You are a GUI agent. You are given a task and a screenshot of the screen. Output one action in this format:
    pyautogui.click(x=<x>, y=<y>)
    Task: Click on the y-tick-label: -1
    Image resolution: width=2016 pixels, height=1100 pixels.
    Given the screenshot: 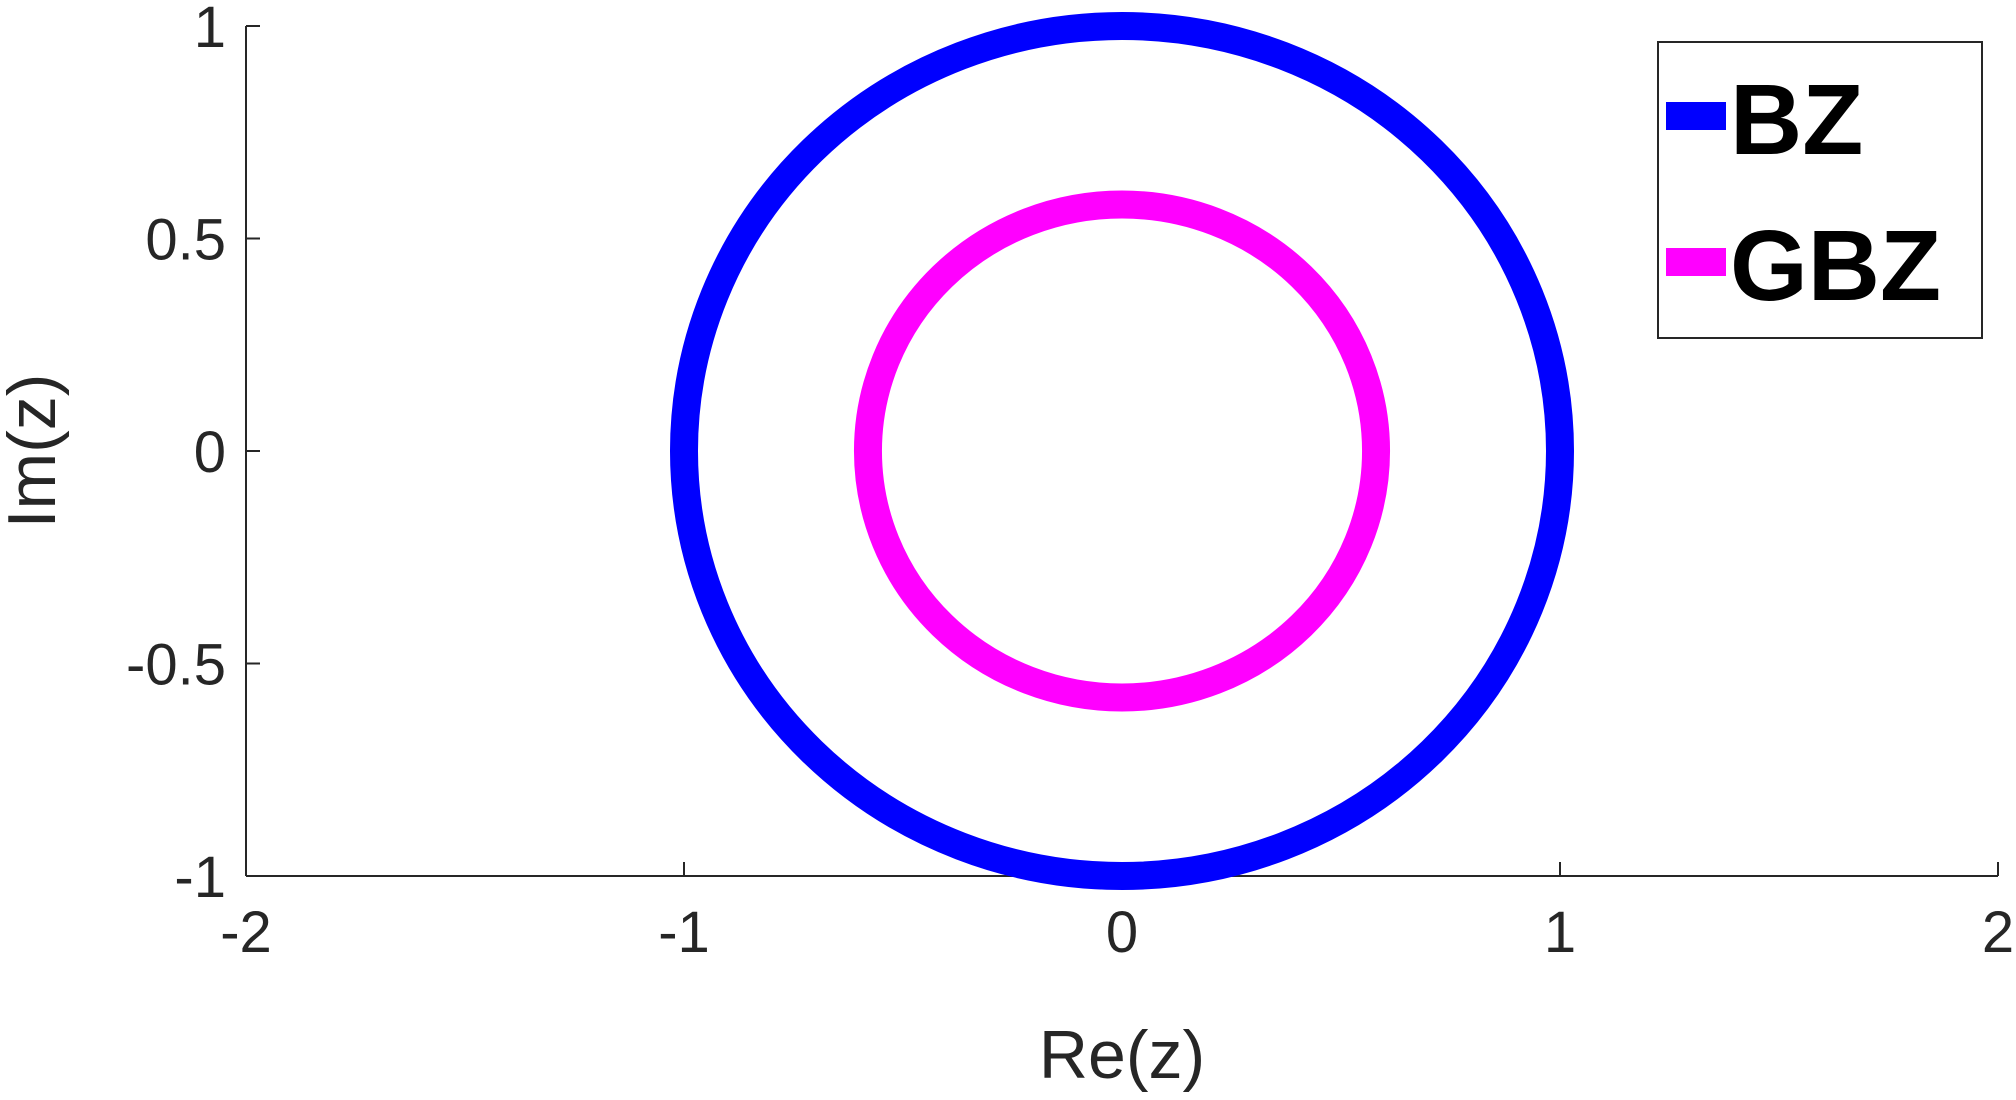 What is the action you would take?
    pyautogui.click(x=200, y=877)
    